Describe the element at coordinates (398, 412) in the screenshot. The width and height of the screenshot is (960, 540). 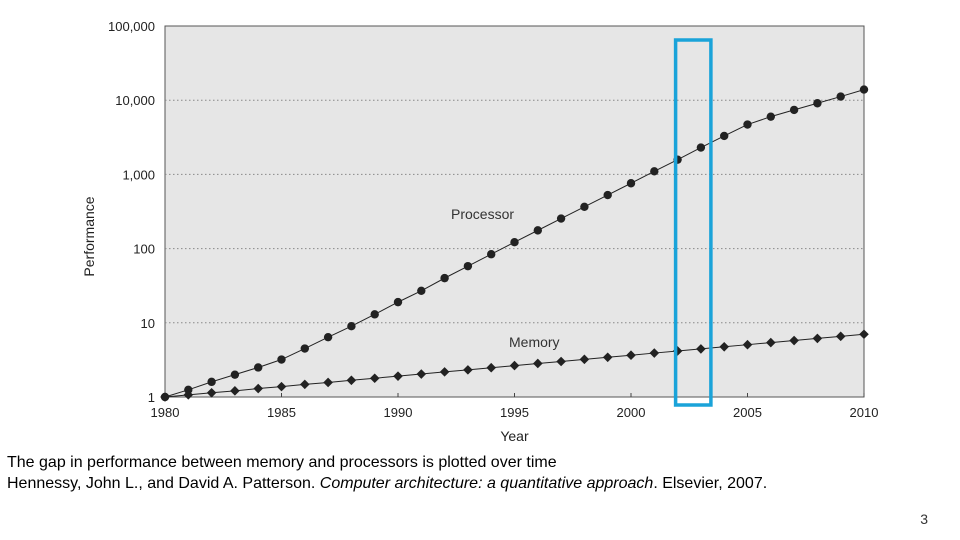
I see `x-tick-label: 1990` at that location.